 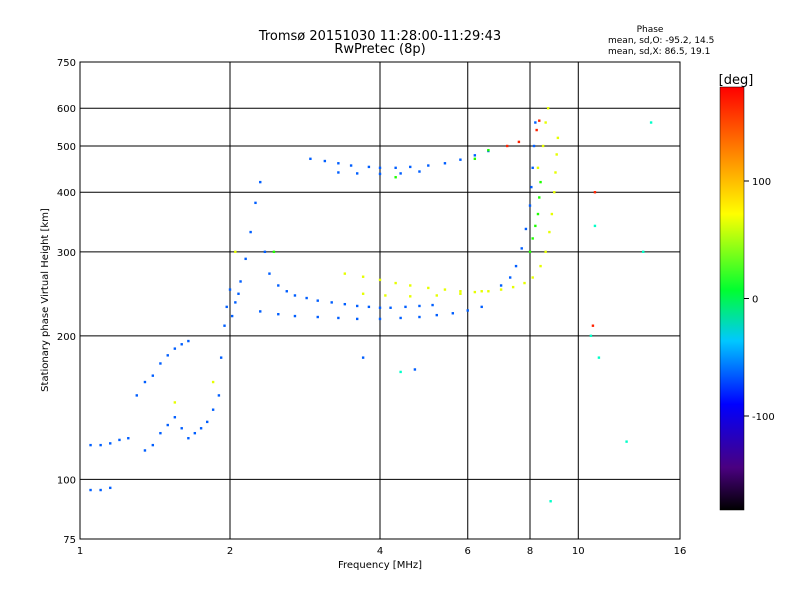 What do you see at coordinates (66, 253) in the screenshot?
I see `y-tick-label: 300` at bounding box center [66, 253].